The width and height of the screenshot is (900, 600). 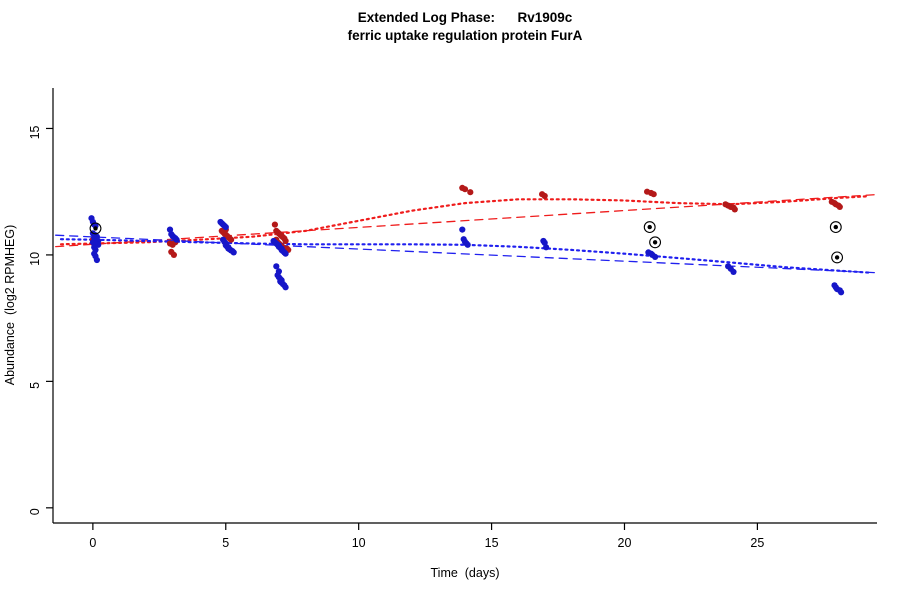 What do you see at coordinates (10, 305) in the screenshot?
I see `y-axis-title: Abundance (log2 RPMHEG)` at bounding box center [10, 305].